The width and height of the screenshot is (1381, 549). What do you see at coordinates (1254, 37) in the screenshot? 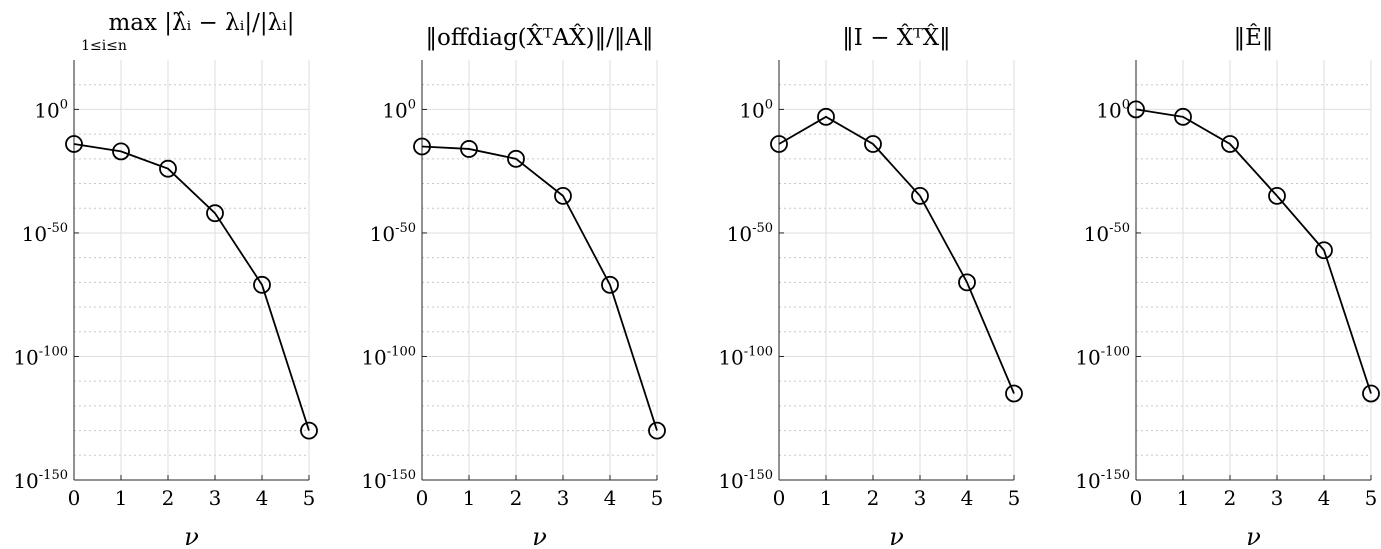
I see `chart-title: ‖Ê‖` at bounding box center [1254, 37].